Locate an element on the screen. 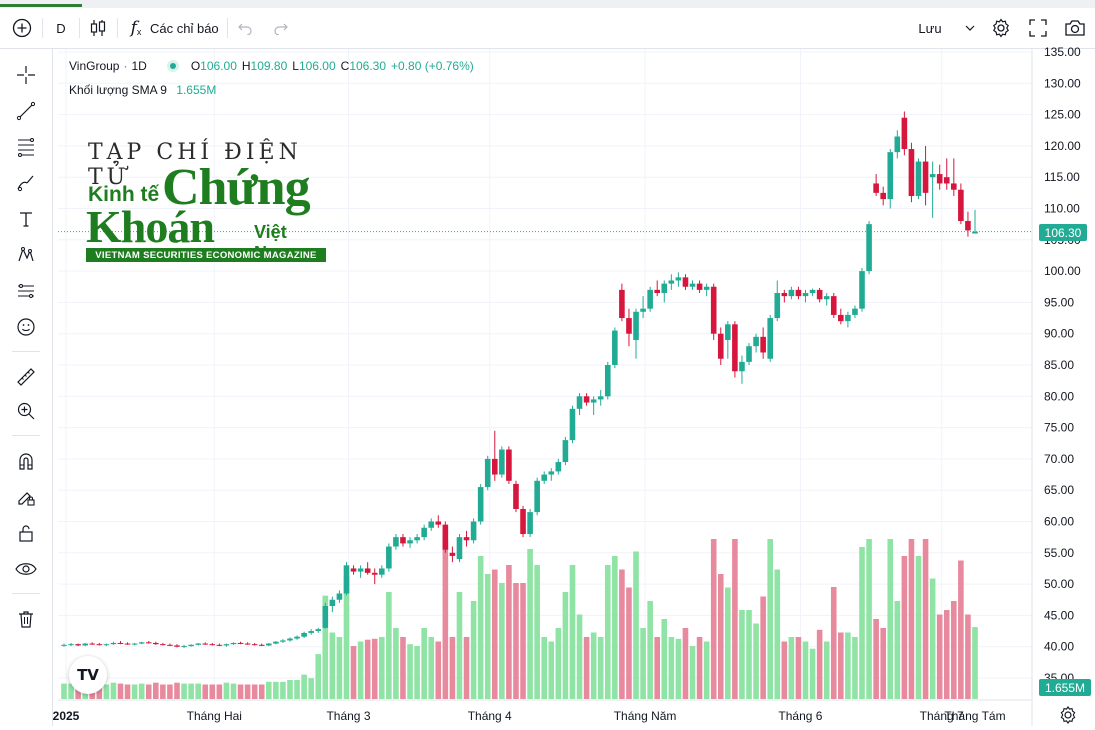  y-tick-label: 110.00 is located at coordinates (1062, 209).